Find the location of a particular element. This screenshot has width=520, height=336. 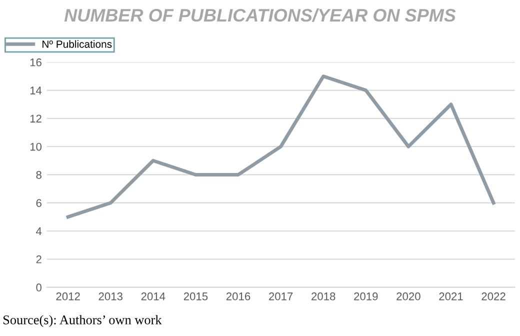

x-tick-label: 2016 is located at coordinates (238, 296).